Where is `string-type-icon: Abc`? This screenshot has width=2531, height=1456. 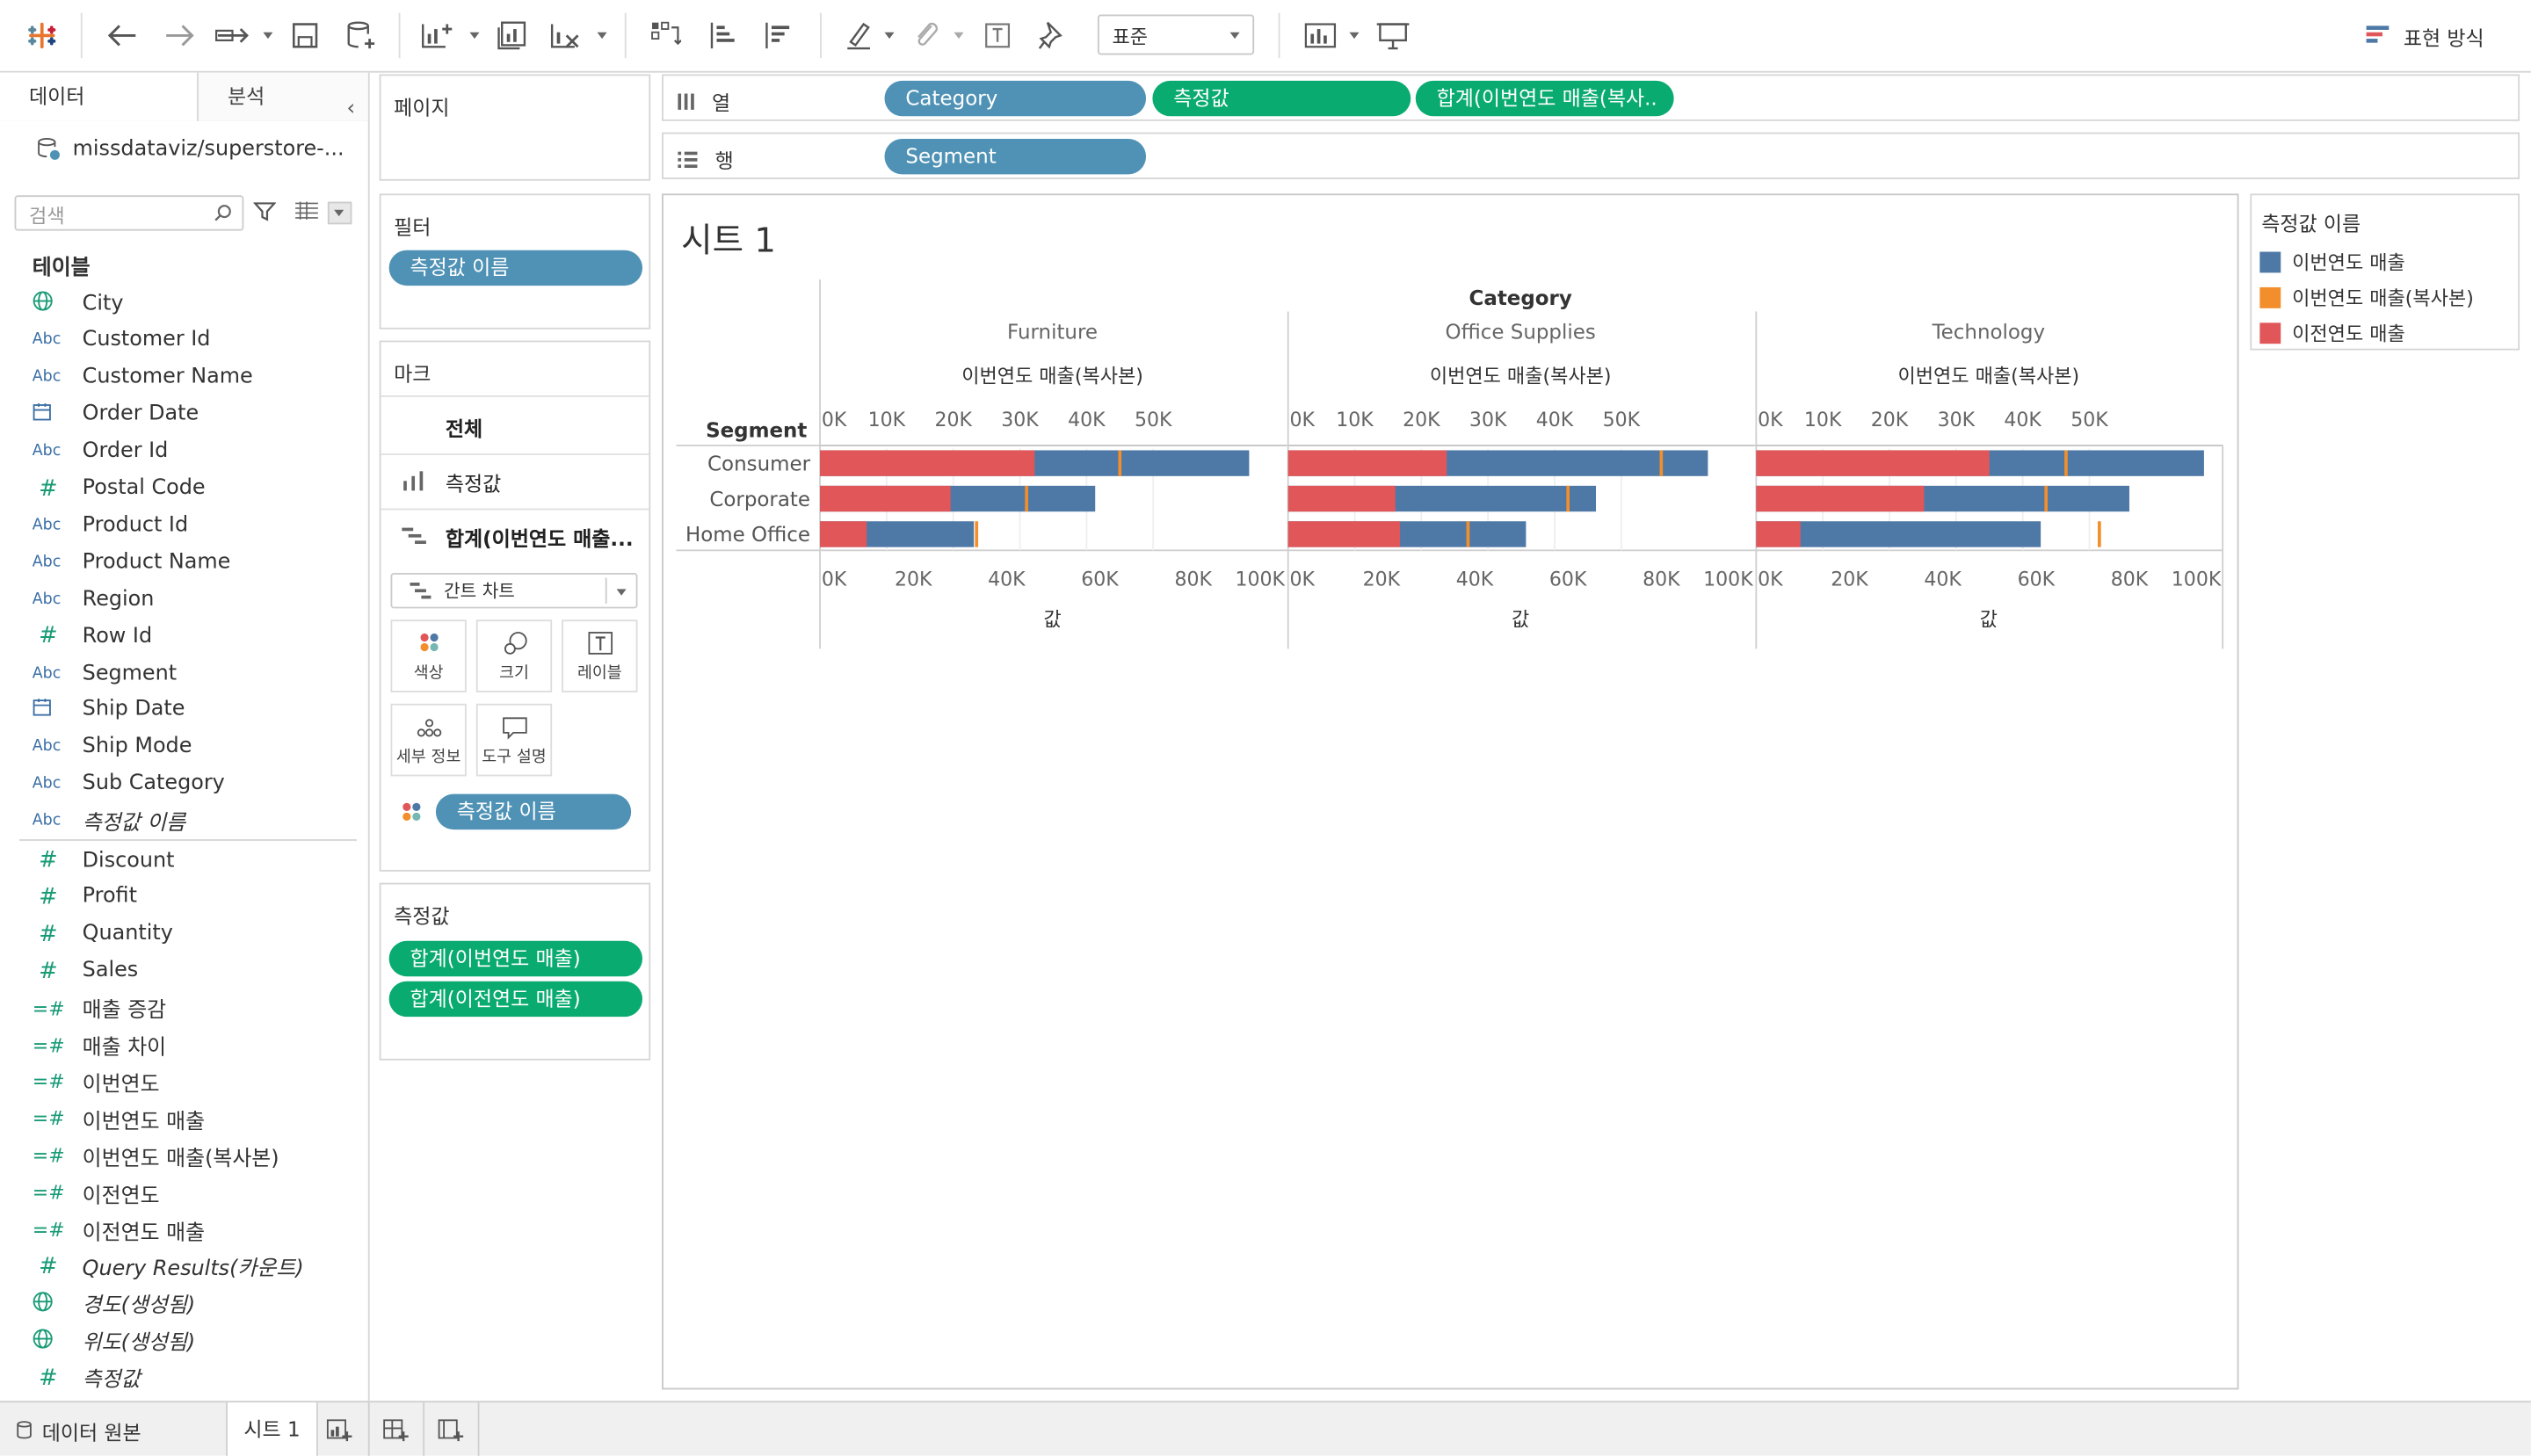
string-type-icon: Abc is located at coordinates (47, 451).